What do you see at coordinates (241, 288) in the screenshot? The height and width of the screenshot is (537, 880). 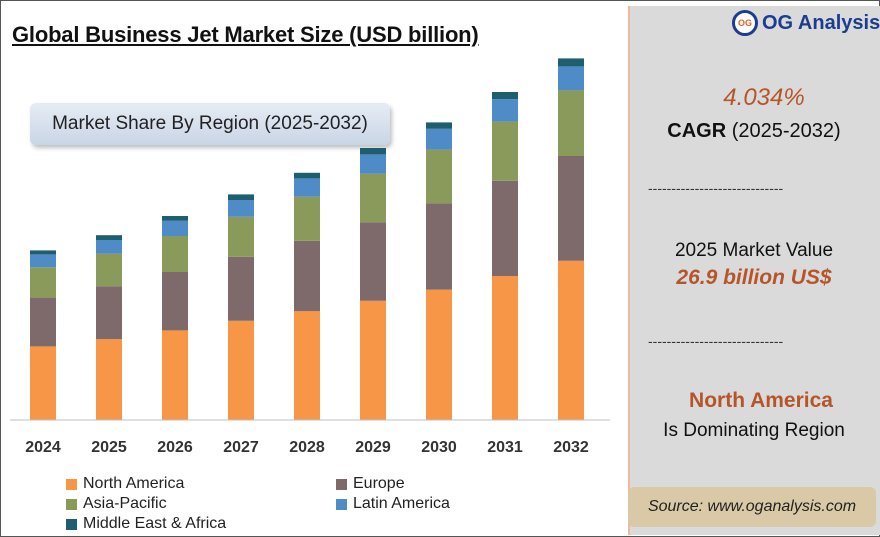 I see `bar-2027-europe` at bounding box center [241, 288].